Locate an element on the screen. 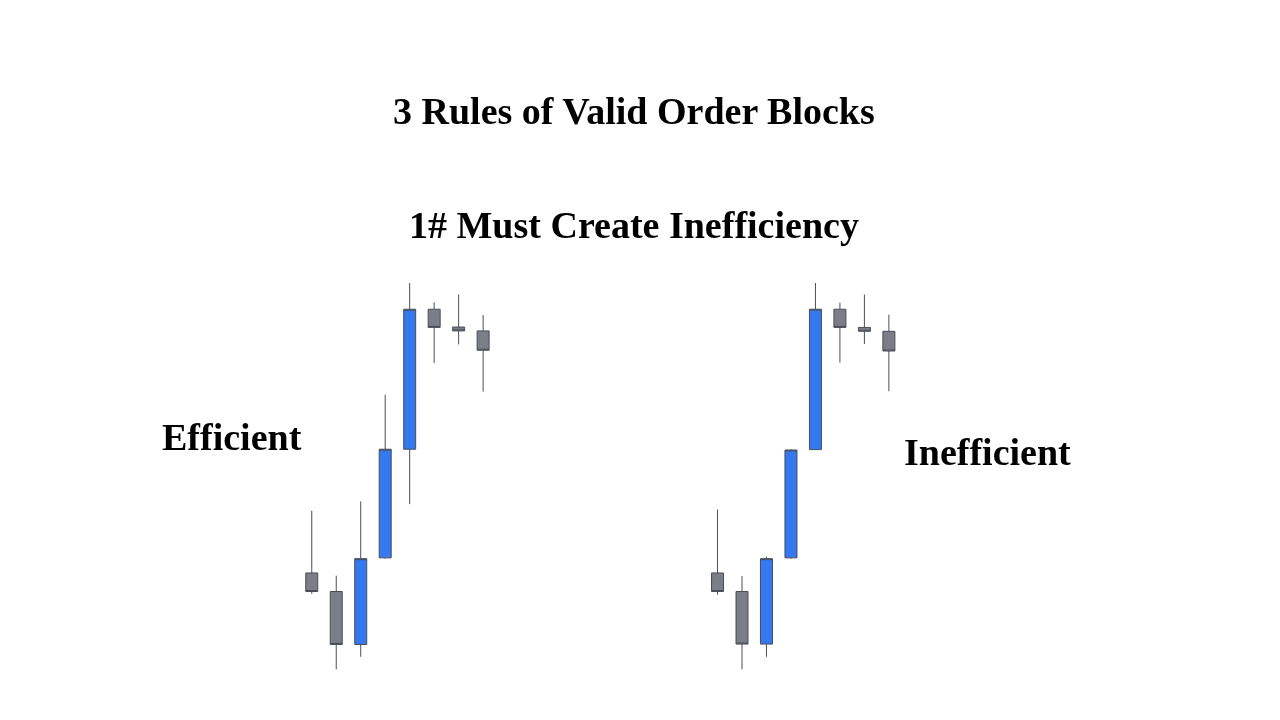 The image size is (1280, 720). annotation: Efficient is located at coordinates (232, 437).